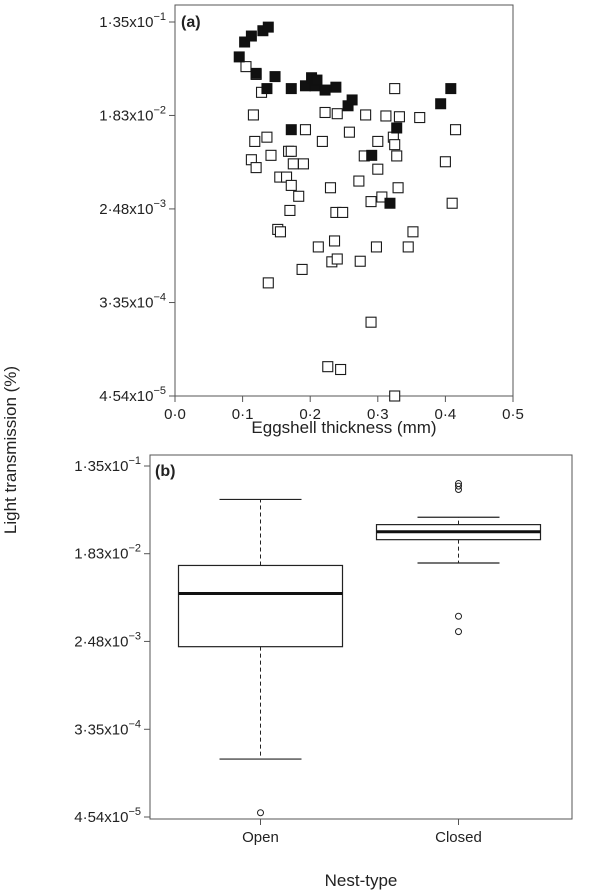  What do you see at coordinates (310, 414) in the screenshot?
I see `x-tick-label: 0·2` at bounding box center [310, 414].